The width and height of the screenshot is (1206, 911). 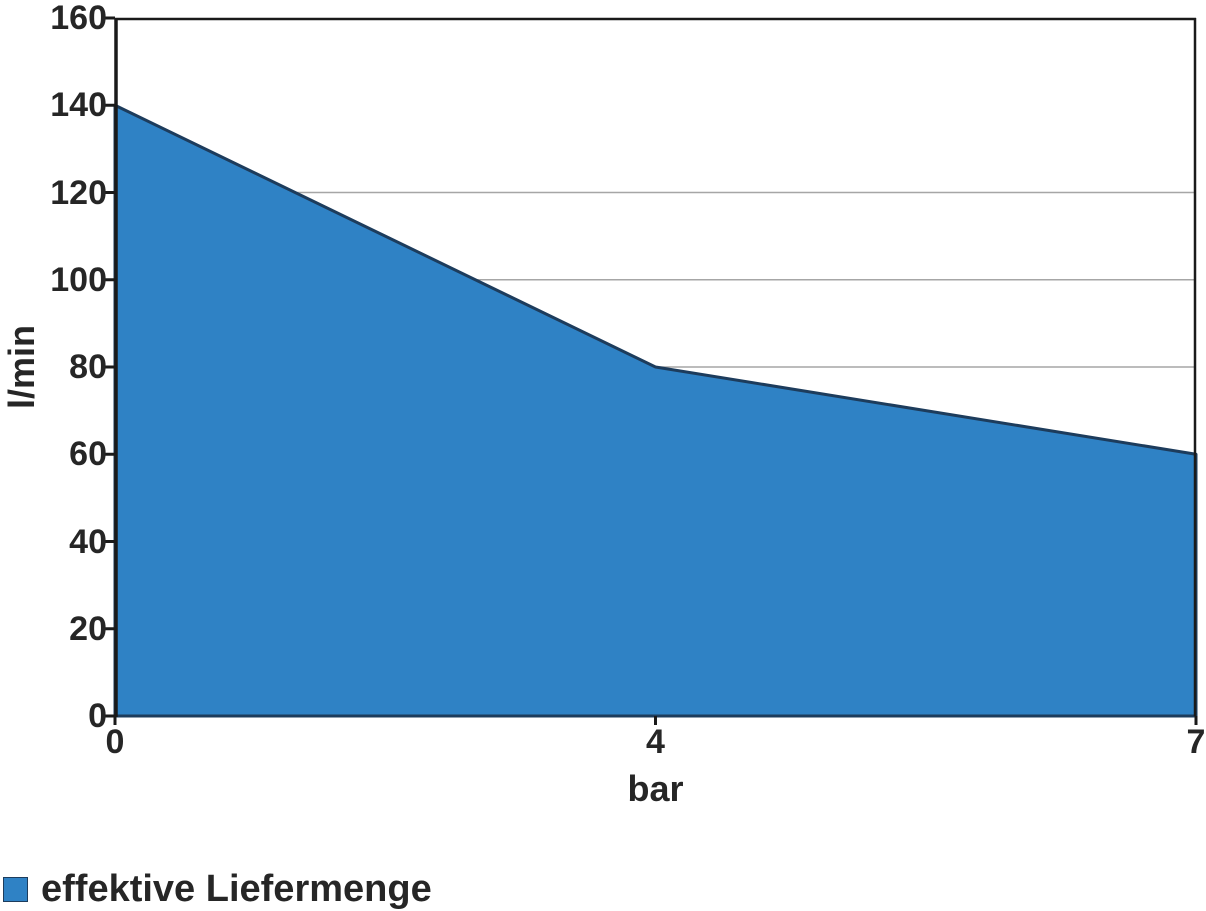 I want to click on legend-swatch-icon, so click(x=15, y=889).